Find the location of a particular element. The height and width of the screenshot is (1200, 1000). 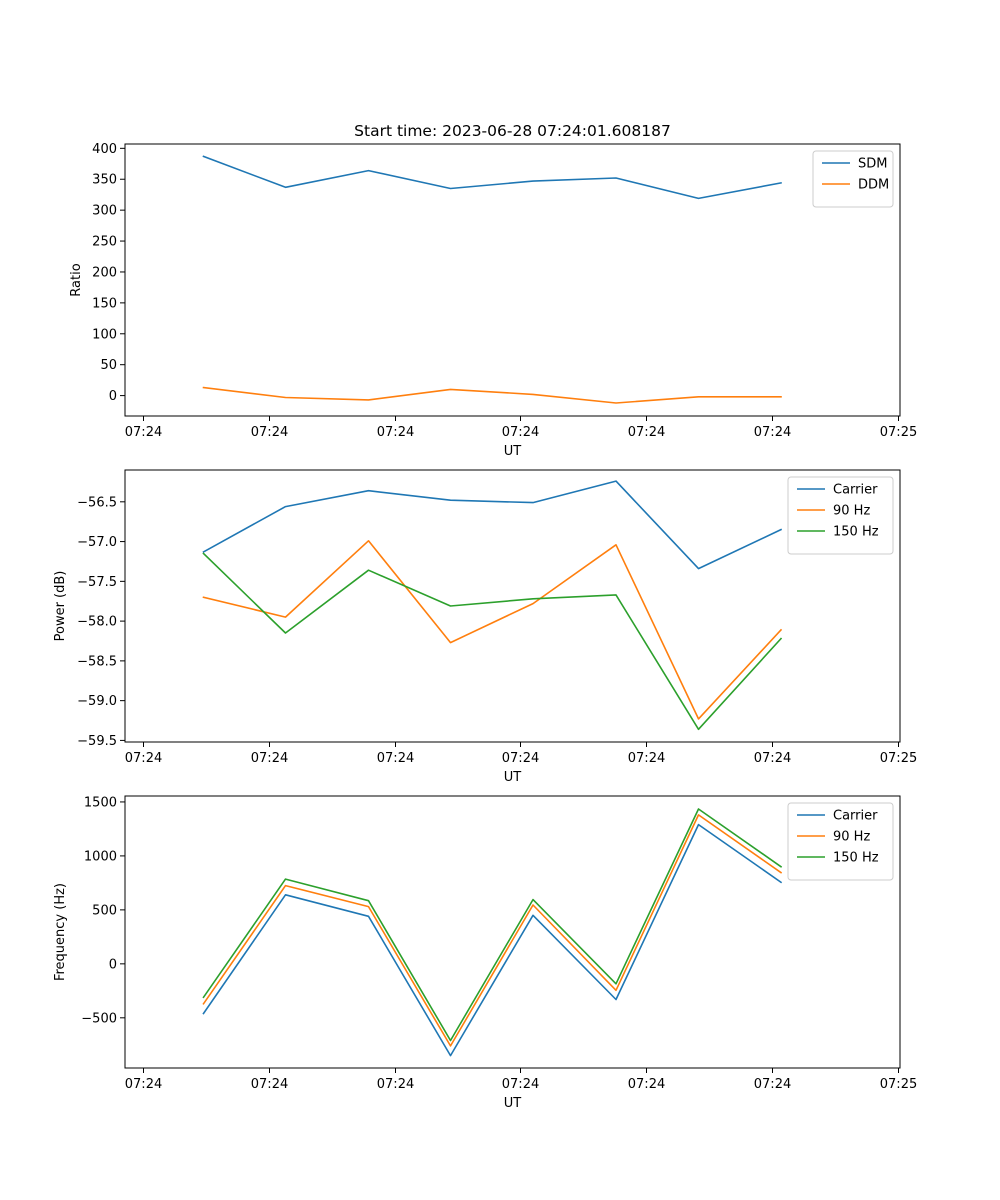

y-tick-label: −58.5 is located at coordinates (97, 661).